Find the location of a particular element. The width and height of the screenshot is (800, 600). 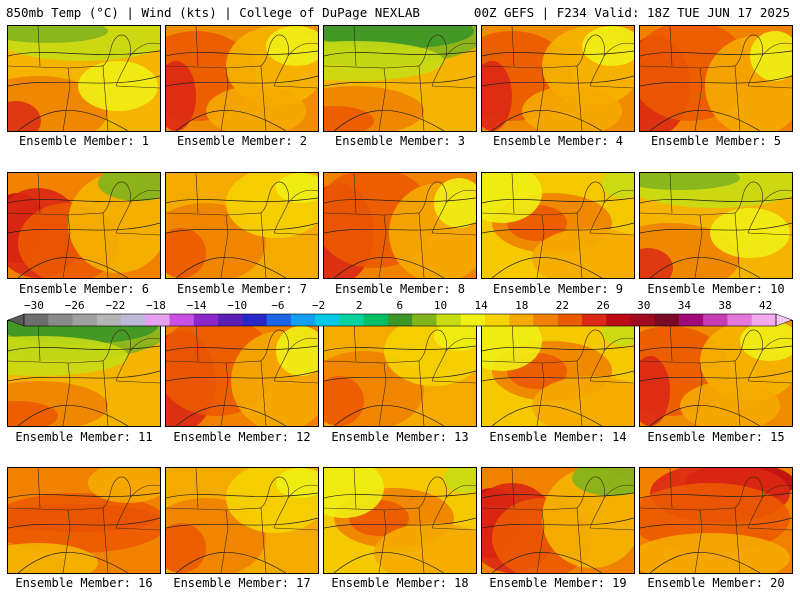

colorbar-tick-label: 38 is located at coordinates (725, 305).